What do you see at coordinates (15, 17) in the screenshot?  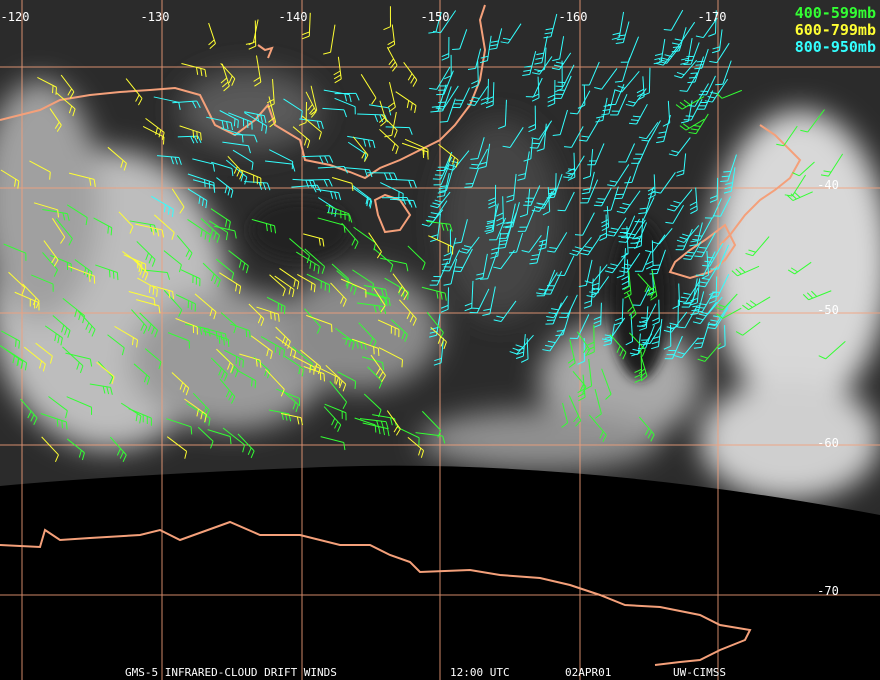 I see `longitude-label: -120` at bounding box center [15, 17].